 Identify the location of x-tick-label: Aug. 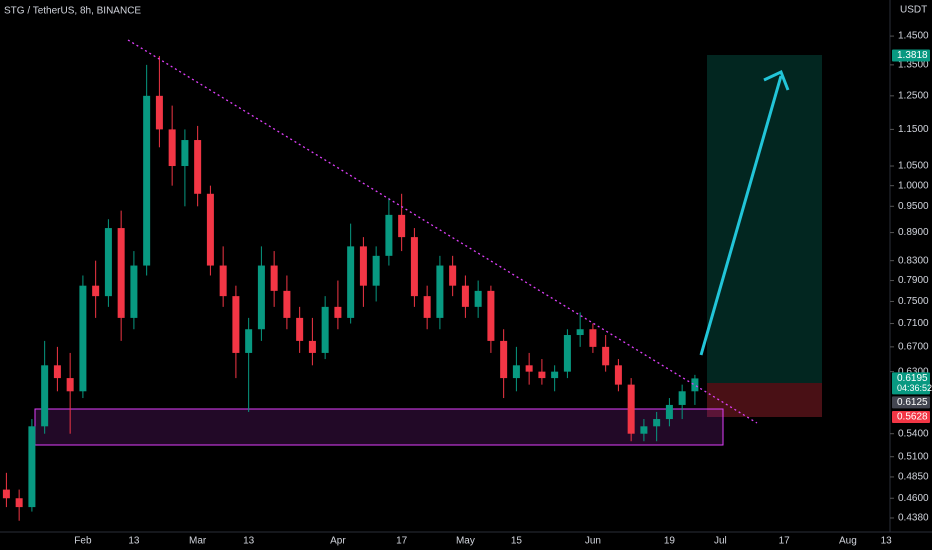
(848, 541).